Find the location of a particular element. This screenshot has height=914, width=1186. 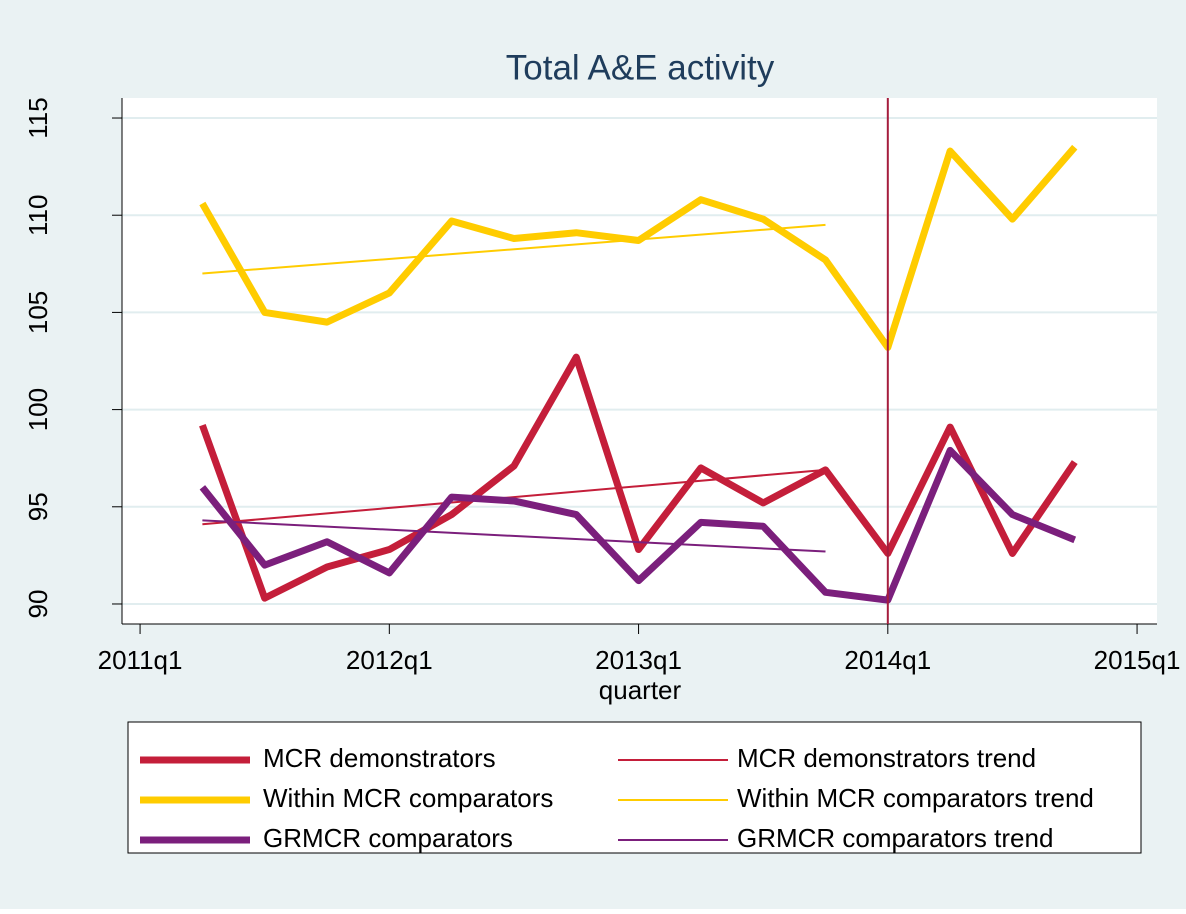

y-tick-label: 110 is located at coordinates (38, 214).